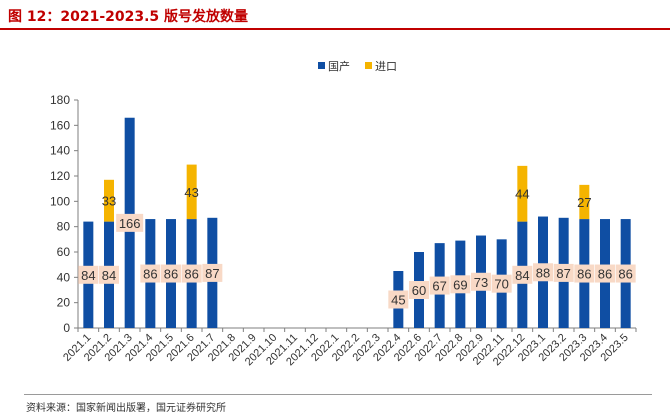 Image resolution: width=670 pixels, height=416 pixels. What do you see at coordinates (64, 303) in the screenshot?
I see `y-tick-label: 20` at bounding box center [64, 303].